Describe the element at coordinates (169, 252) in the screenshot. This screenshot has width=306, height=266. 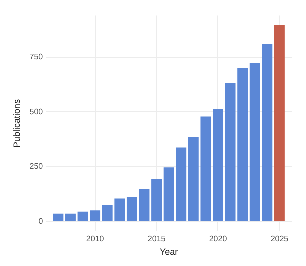
I see `x-axis-title: Year` at that location.